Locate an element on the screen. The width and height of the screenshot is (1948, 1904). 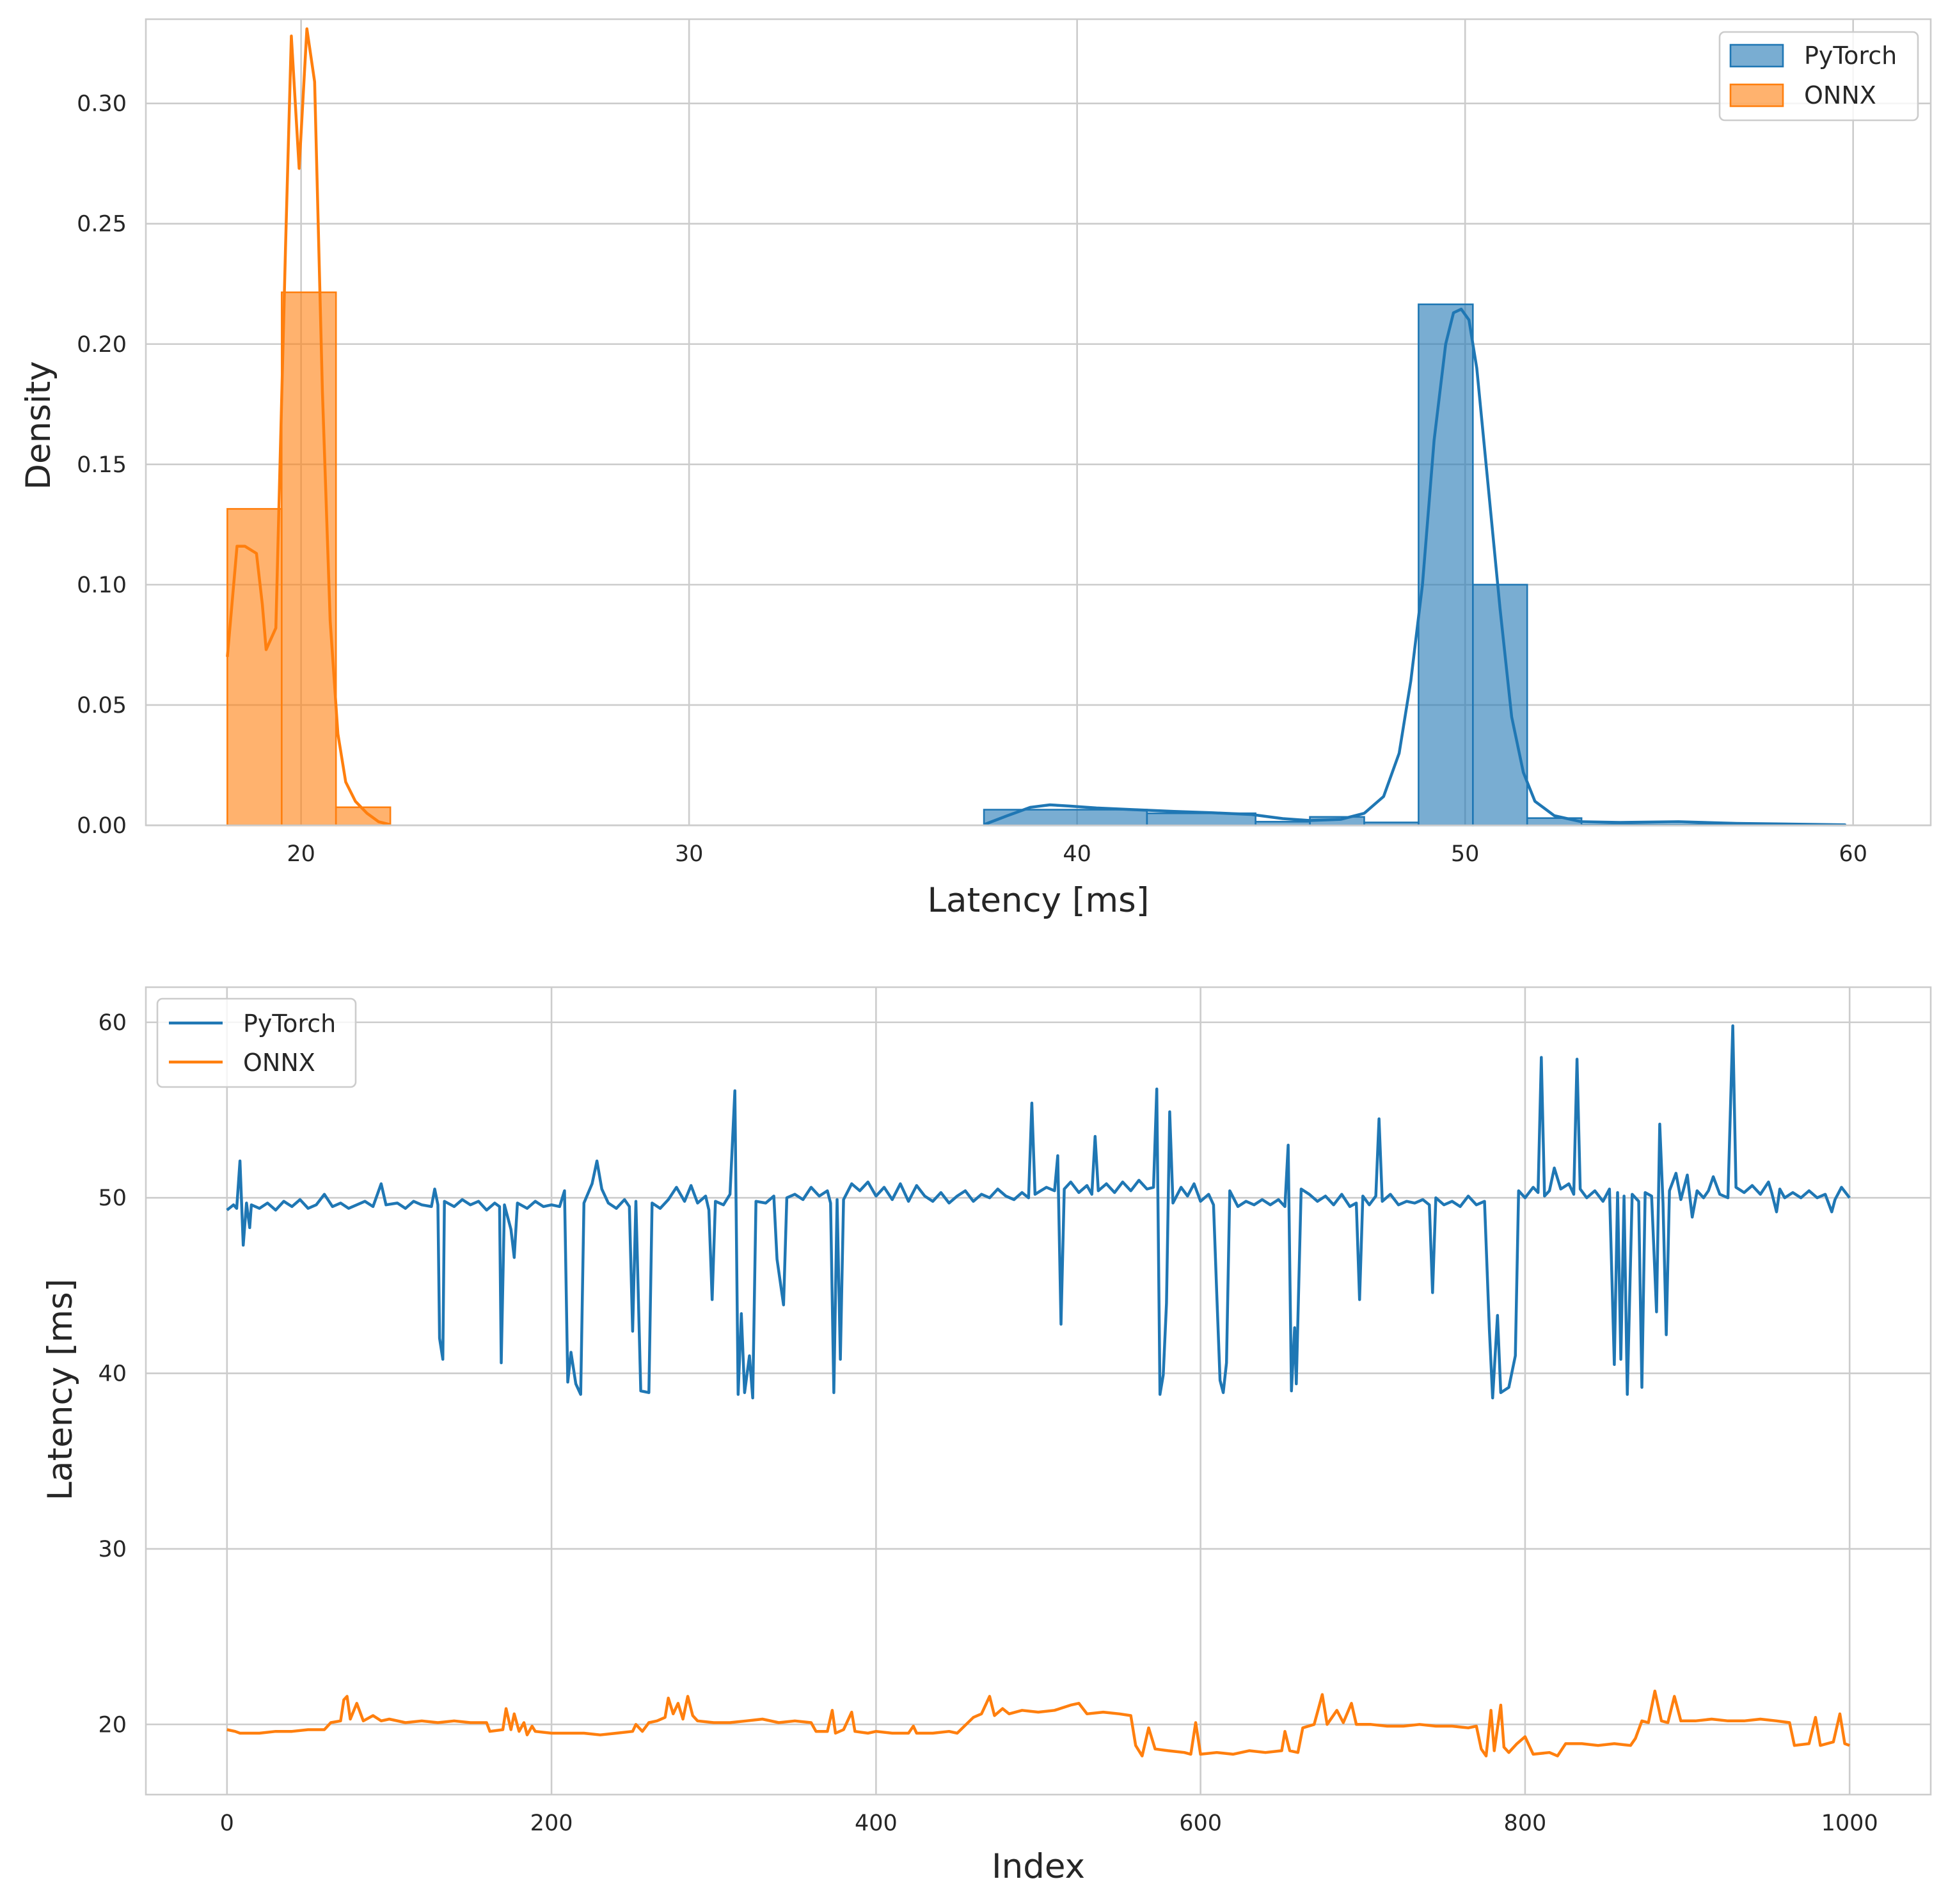
legend-swatch-onnx is located at coordinates (1756, 95).